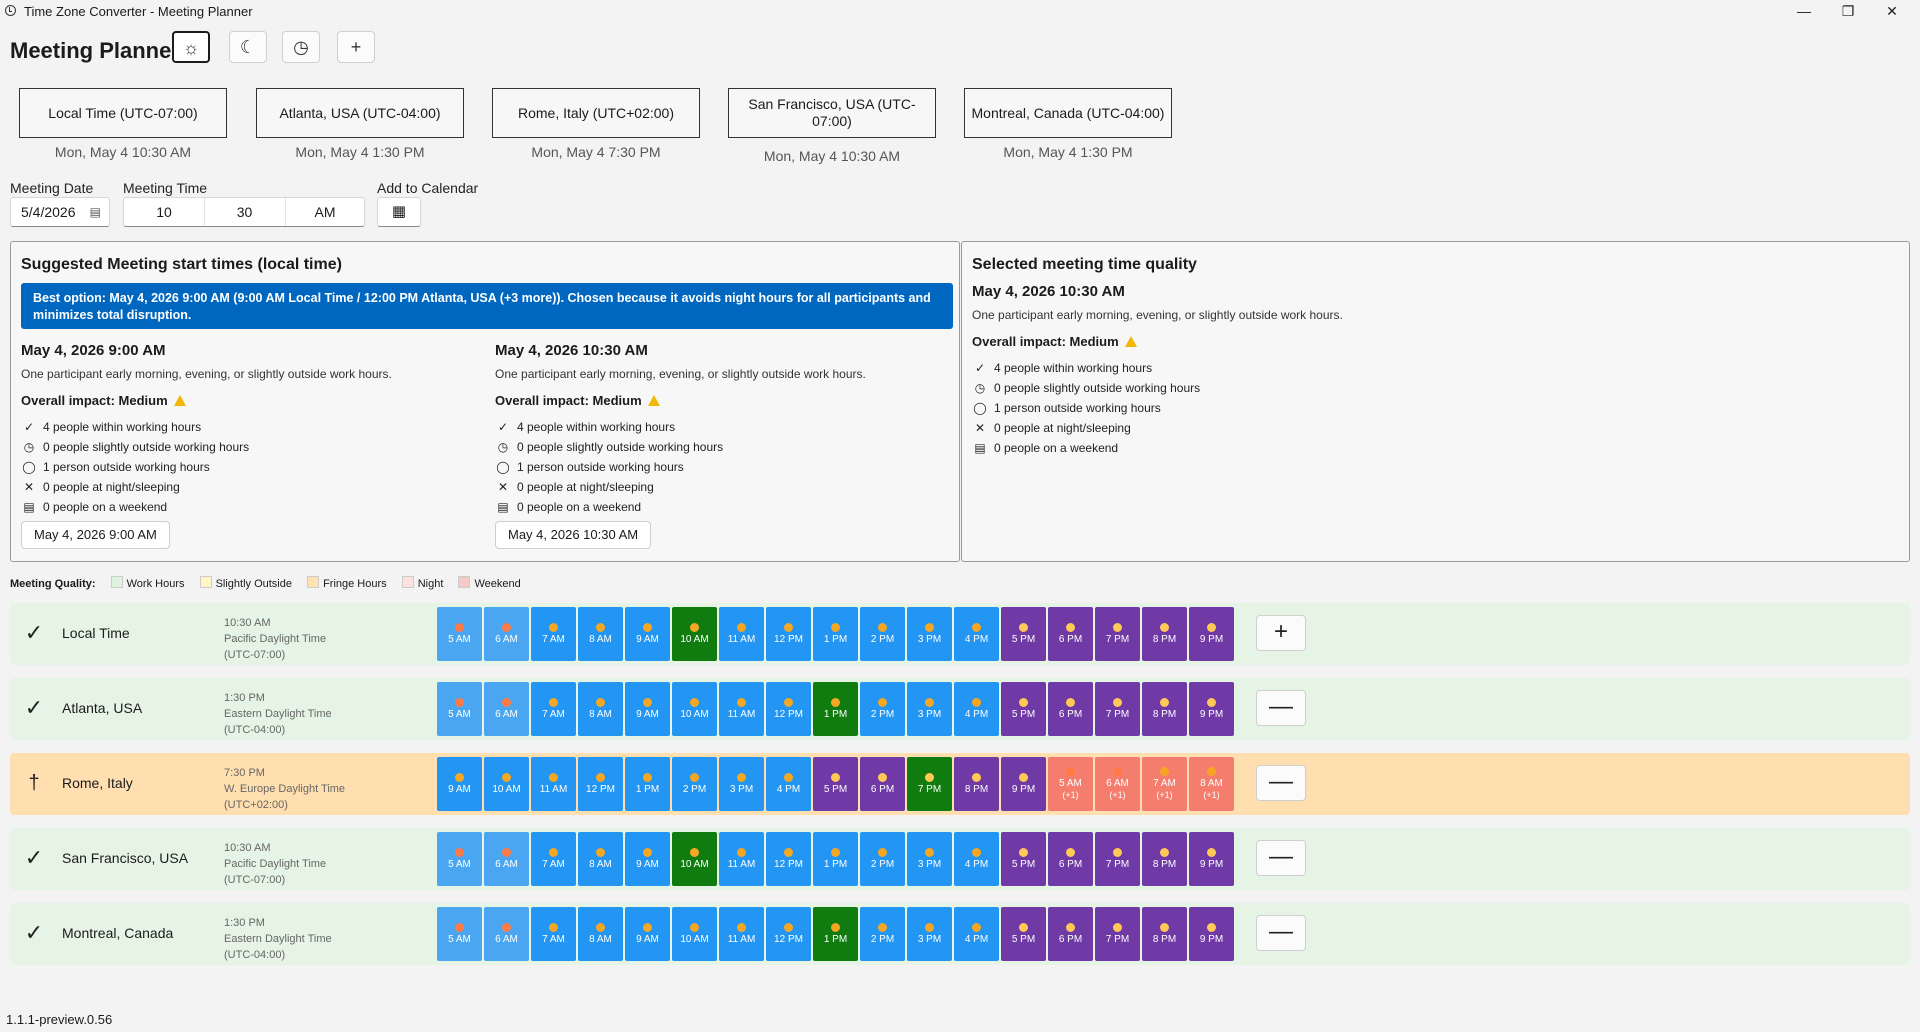 The image size is (1920, 1032). What do you see at coordinates (1070, 784) in the screenshot?
I see `hour-cell: 5 AM (+1)` at bounding box center [1070, 784].